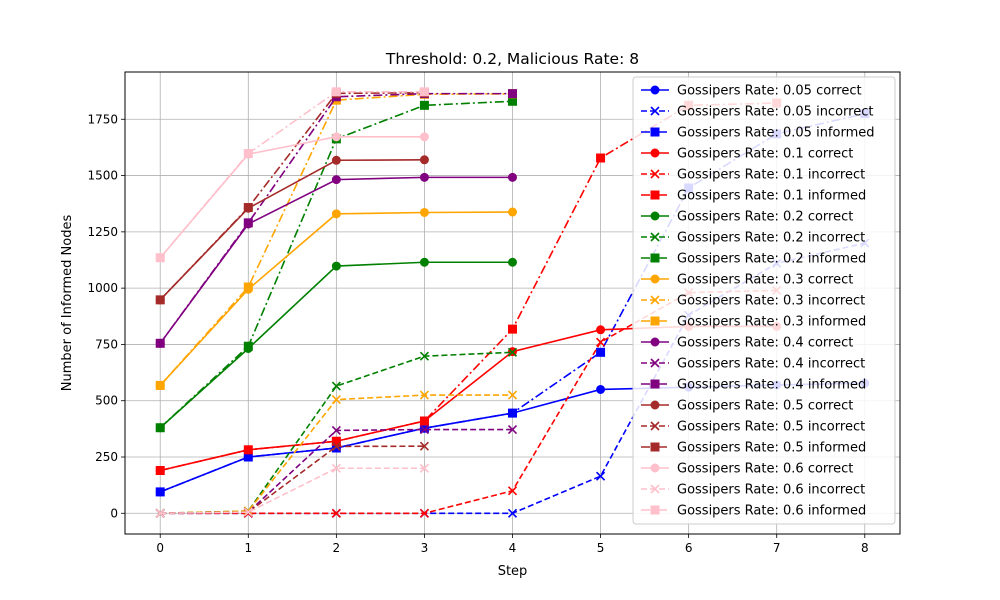  Describe the element at coordinates (753, 238) in the screenshot. I see `legend-entry: Gossipers Rate: 0.2 incorrect` at that location.